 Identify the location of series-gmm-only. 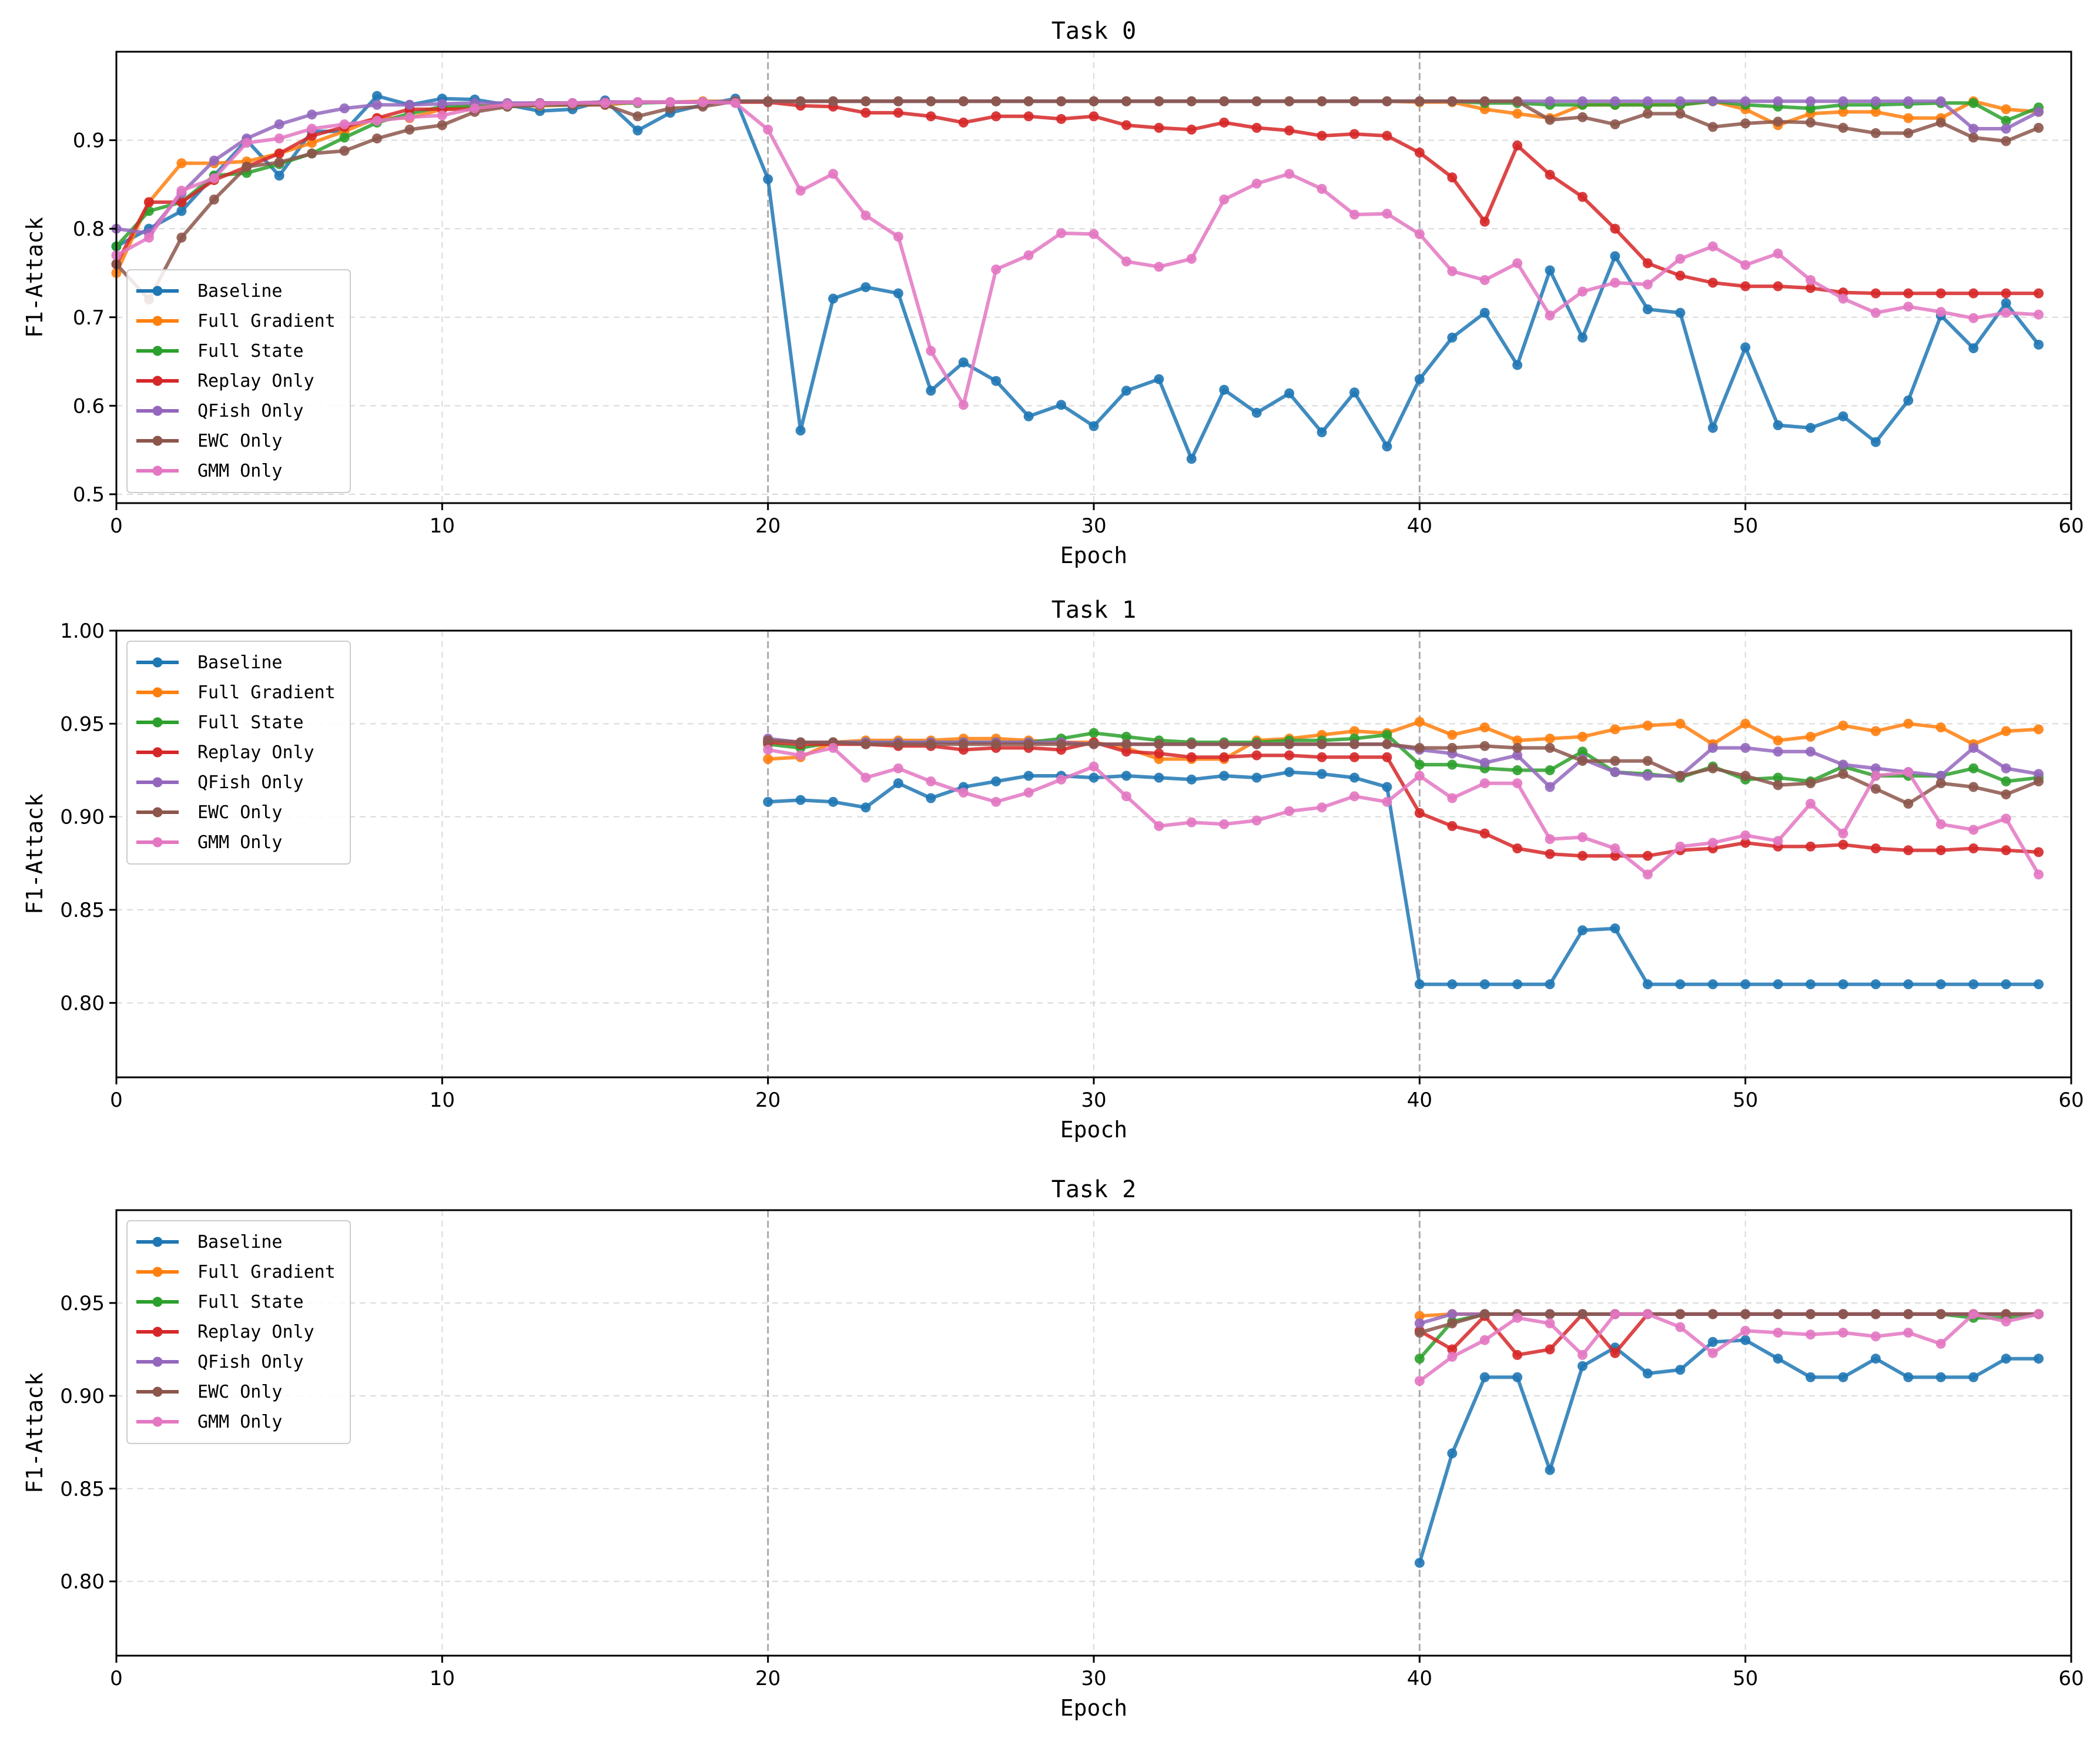
(1403, 811).